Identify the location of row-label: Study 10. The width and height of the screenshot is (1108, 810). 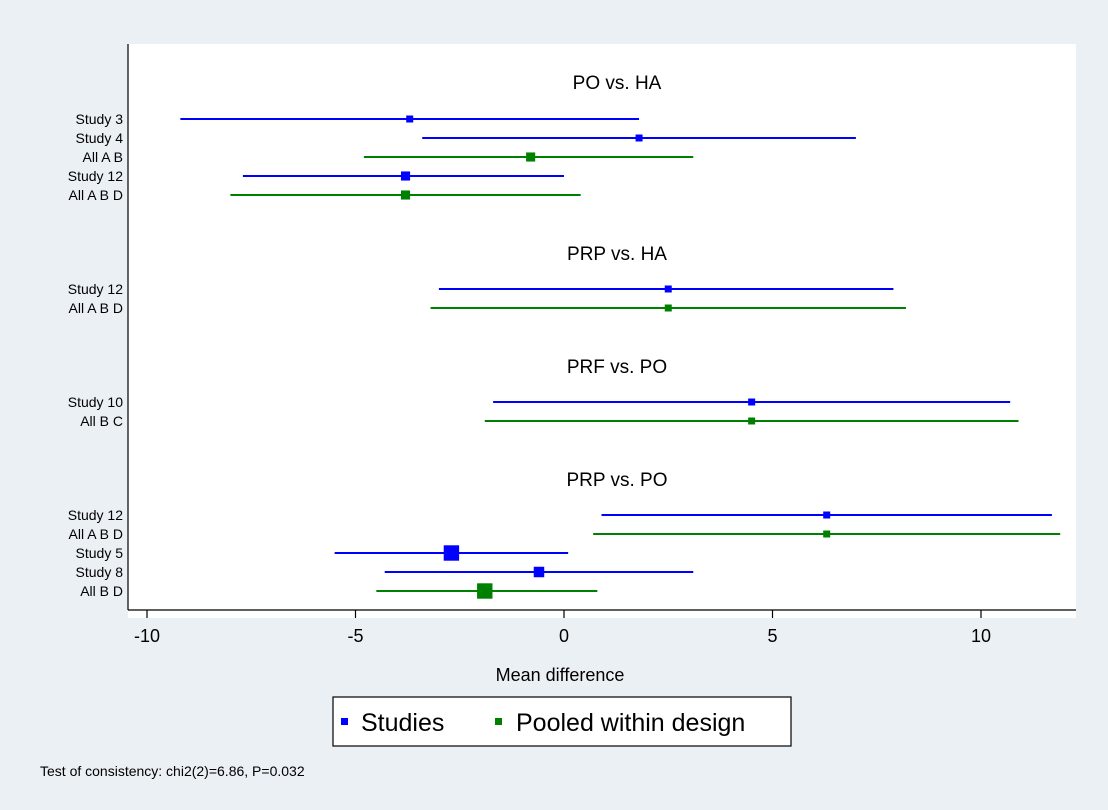
(95, 402).